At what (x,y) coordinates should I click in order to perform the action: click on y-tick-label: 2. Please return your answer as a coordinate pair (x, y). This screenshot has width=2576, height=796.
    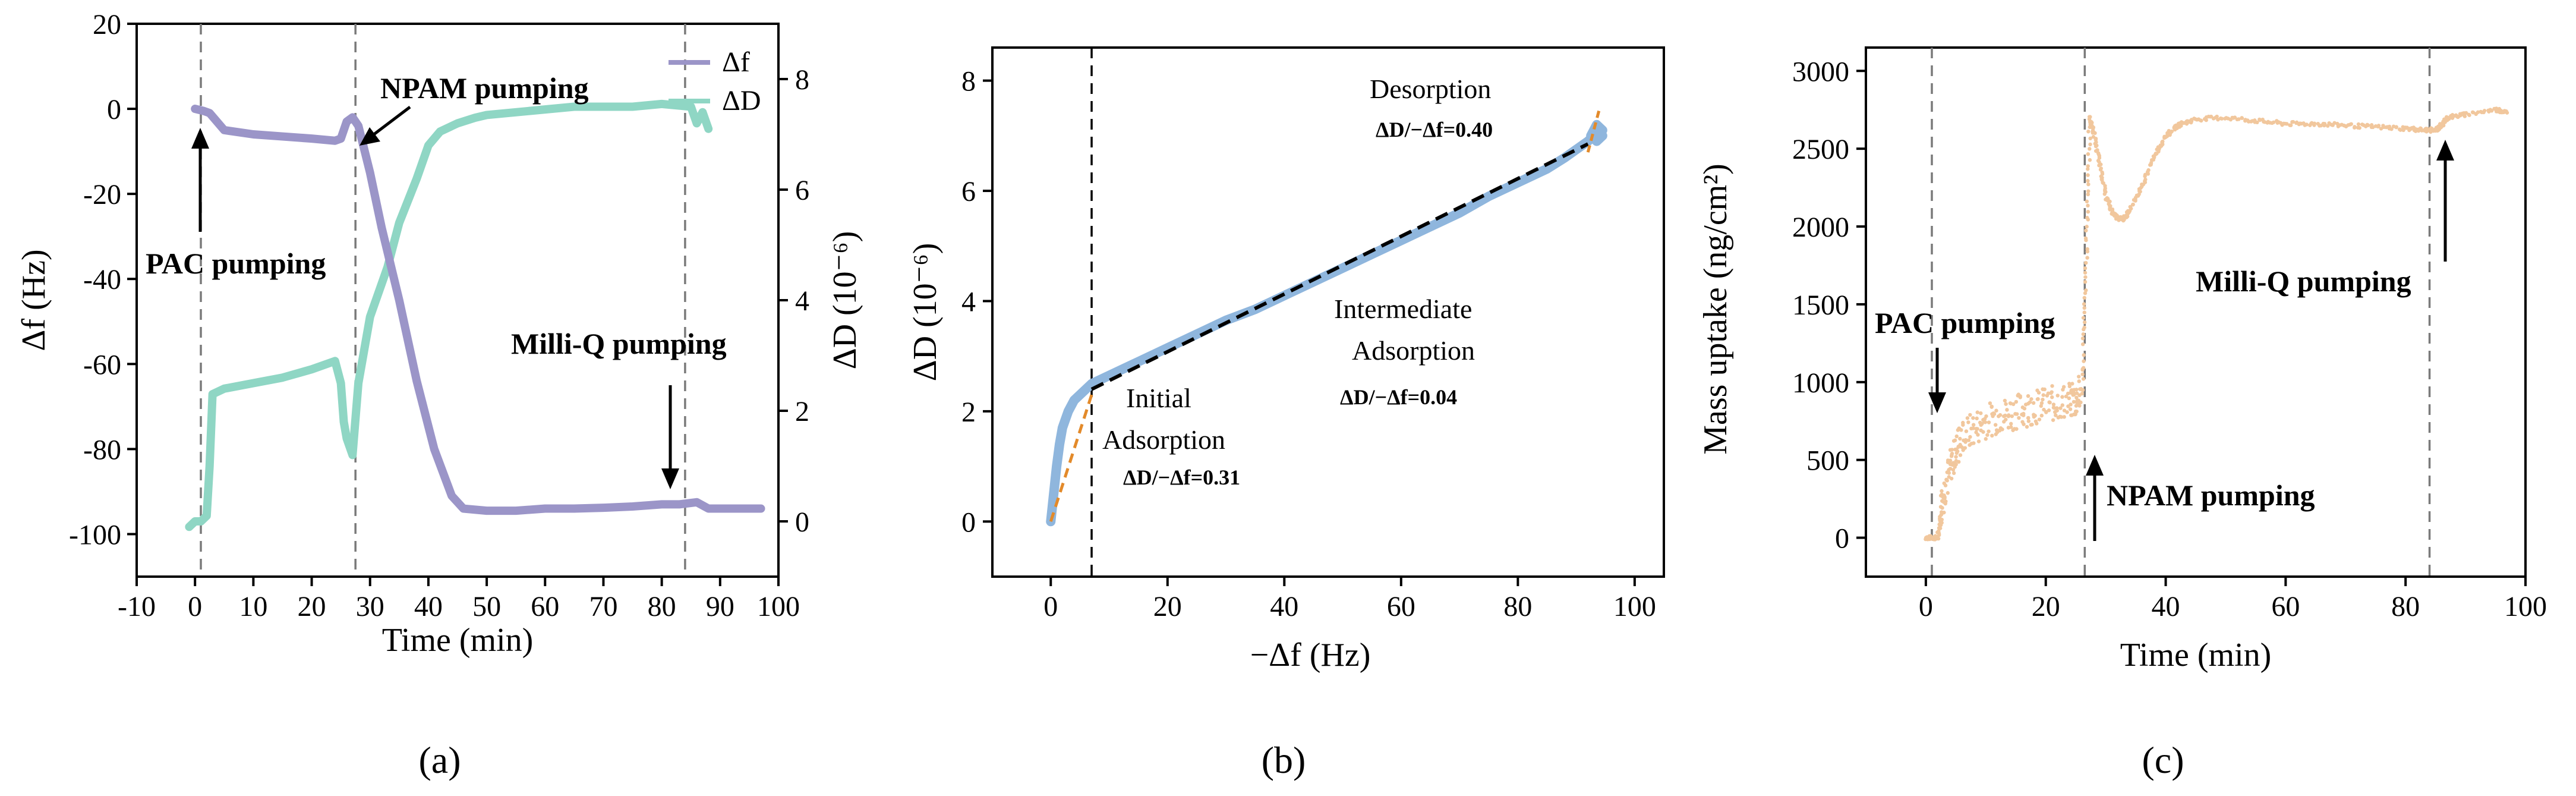
    Looking at the image, I should click on (968, 413).